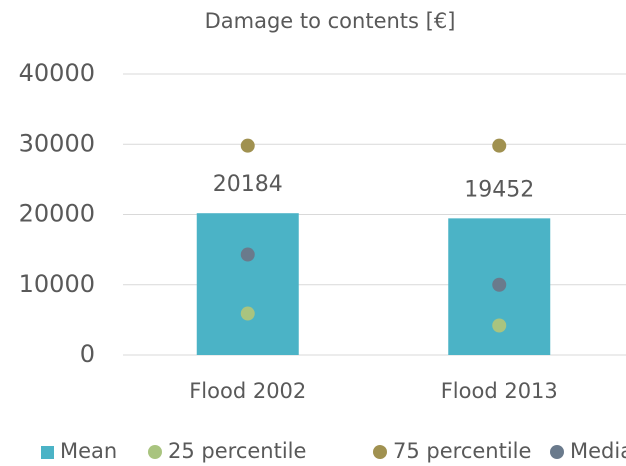 The height and width of the screenshot is (466, 626). What do you see at coordinates (247, 284) in the screenshot?
I see `bar` at bounding box center [247, 284].